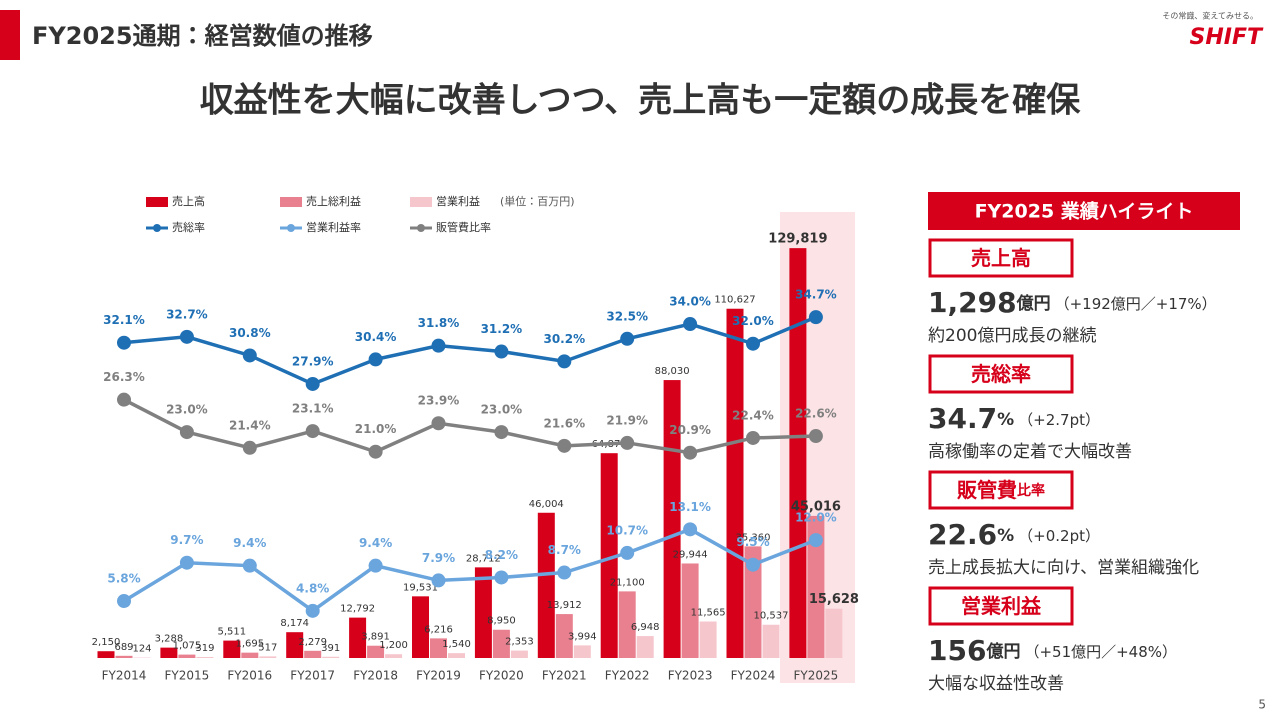 This screenshot has width=1280, height=720. Describe the element at coordinates (312, 642) in the screenshot. I see `value-label: 2,279` at that location.